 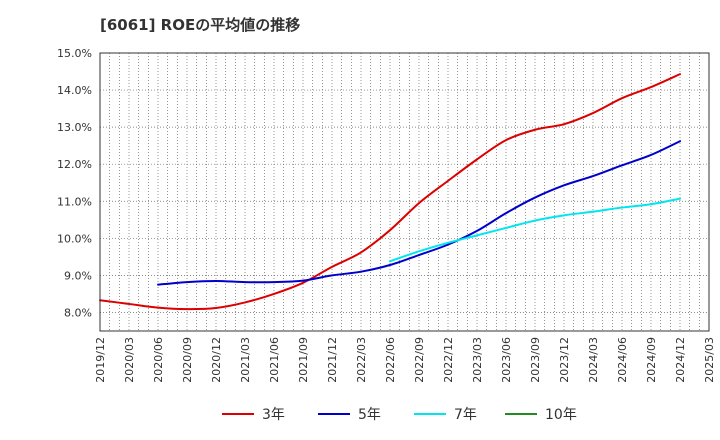 I want to click on legend: 3年 5年 7年 10年, so click(x=399, y=415).